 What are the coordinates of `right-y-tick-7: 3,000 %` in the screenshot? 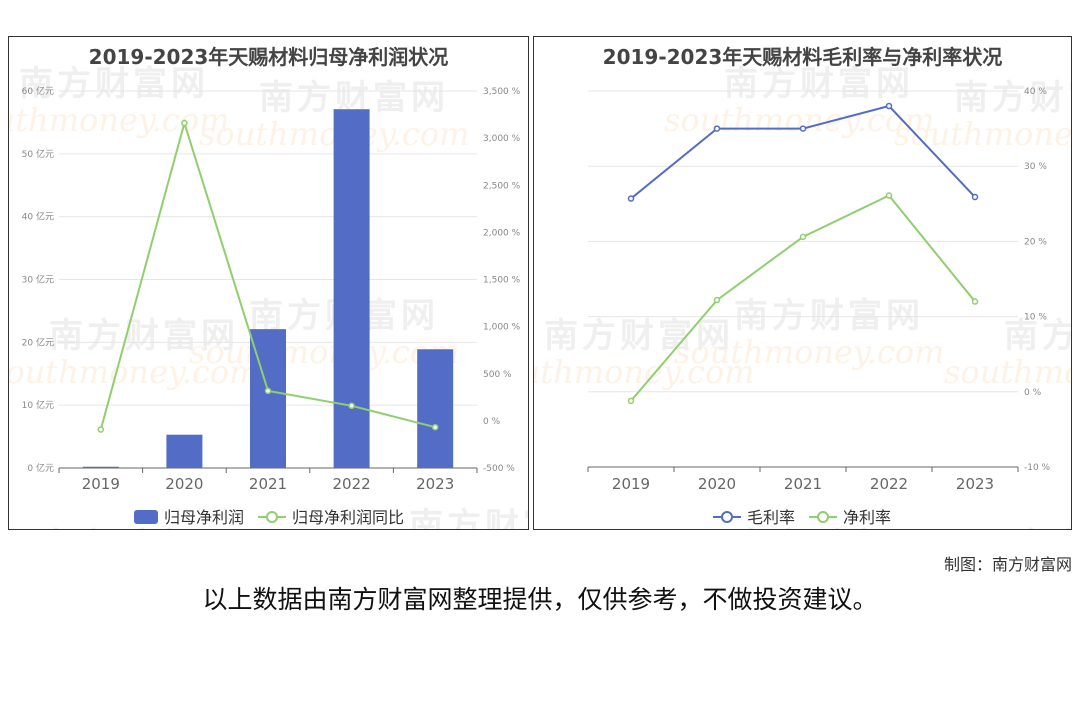 It's located at (502, 139).